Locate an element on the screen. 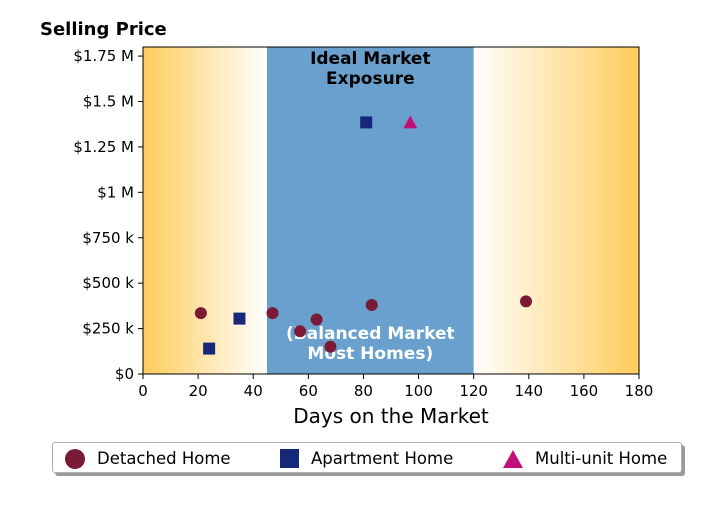 The width and height of the screenshot is (721, 513). x-tick-label: 140 is located at coordinates (528, 391).